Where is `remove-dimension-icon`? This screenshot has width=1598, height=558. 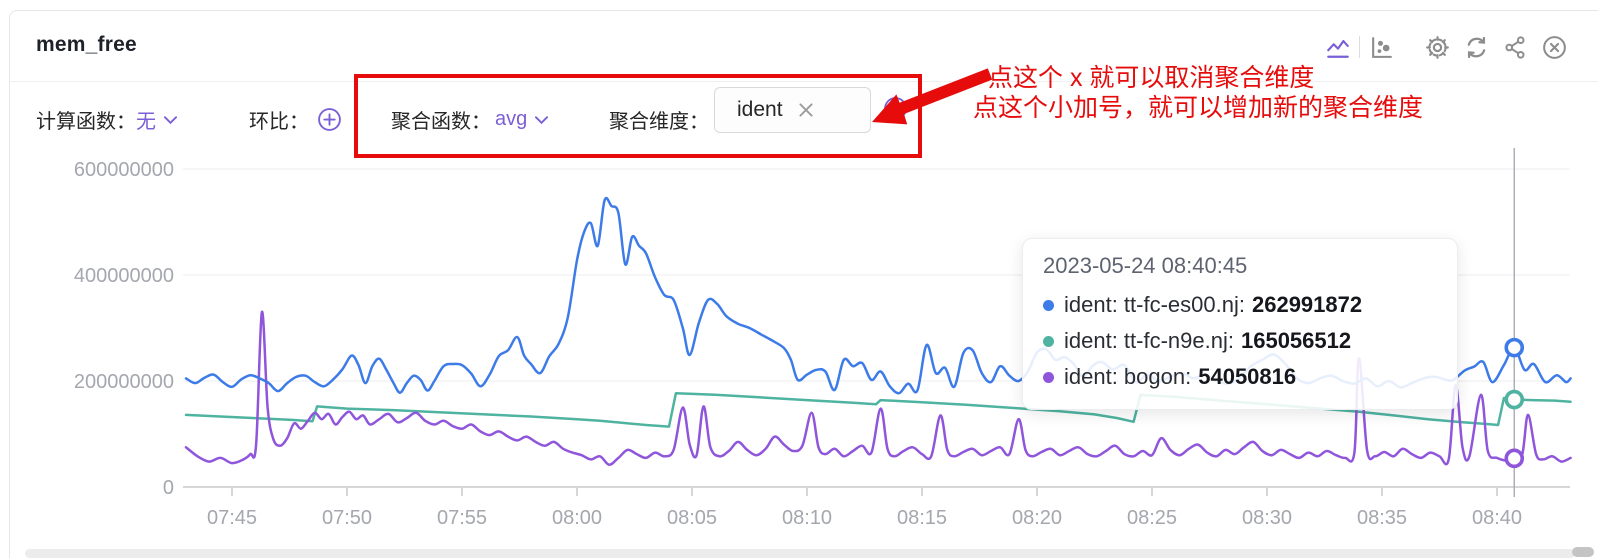 remove-dimension-icon is located at coordinates (806, 110).